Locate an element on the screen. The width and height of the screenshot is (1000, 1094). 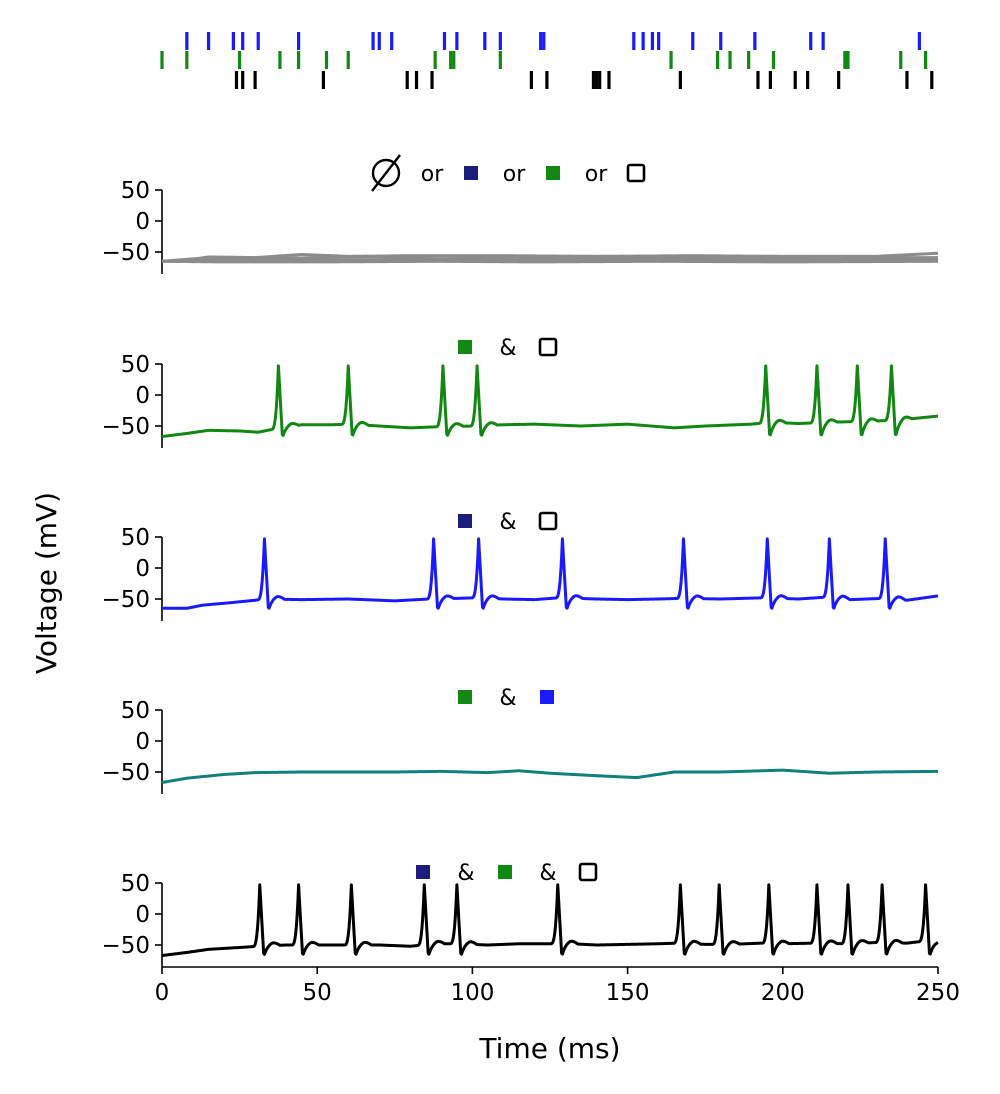
voltage-panel: 50 0 −50 or or or is located at coordinates (520, 214).